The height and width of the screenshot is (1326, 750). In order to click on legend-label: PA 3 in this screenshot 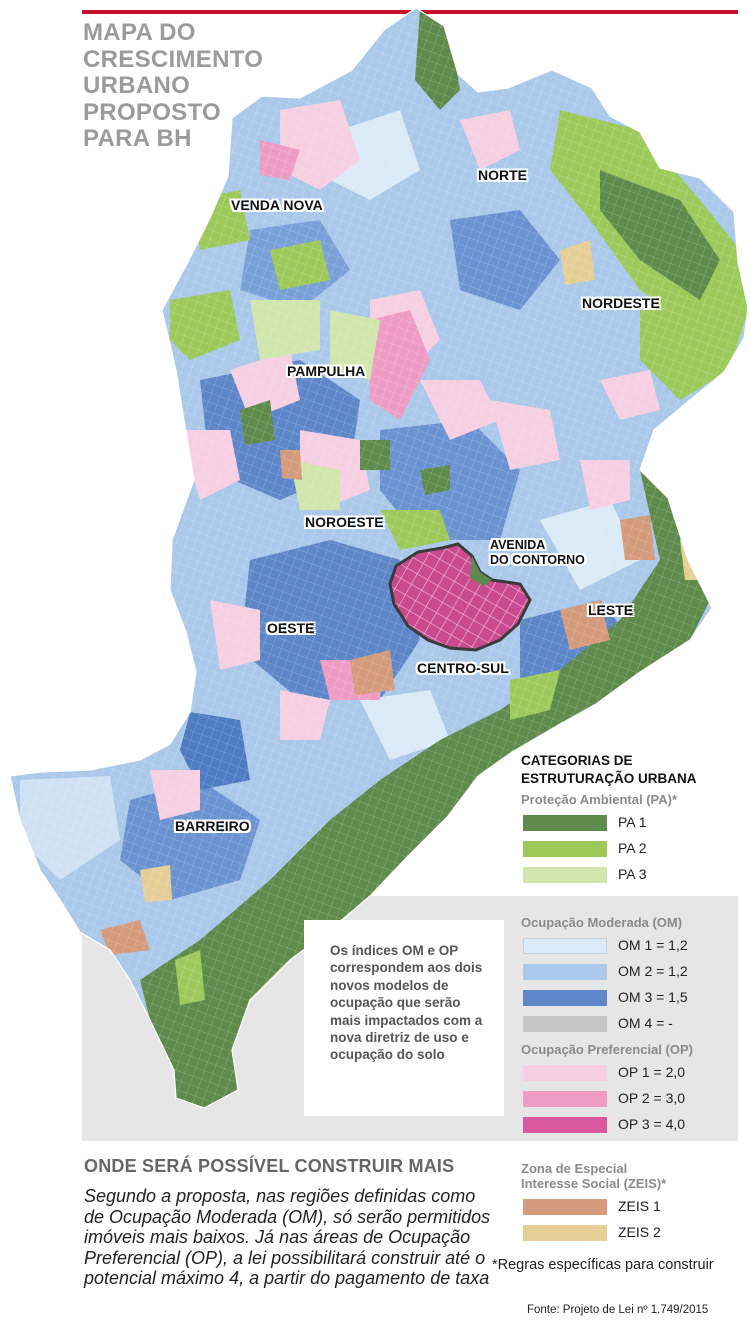, I will do `click(632, 874)`.